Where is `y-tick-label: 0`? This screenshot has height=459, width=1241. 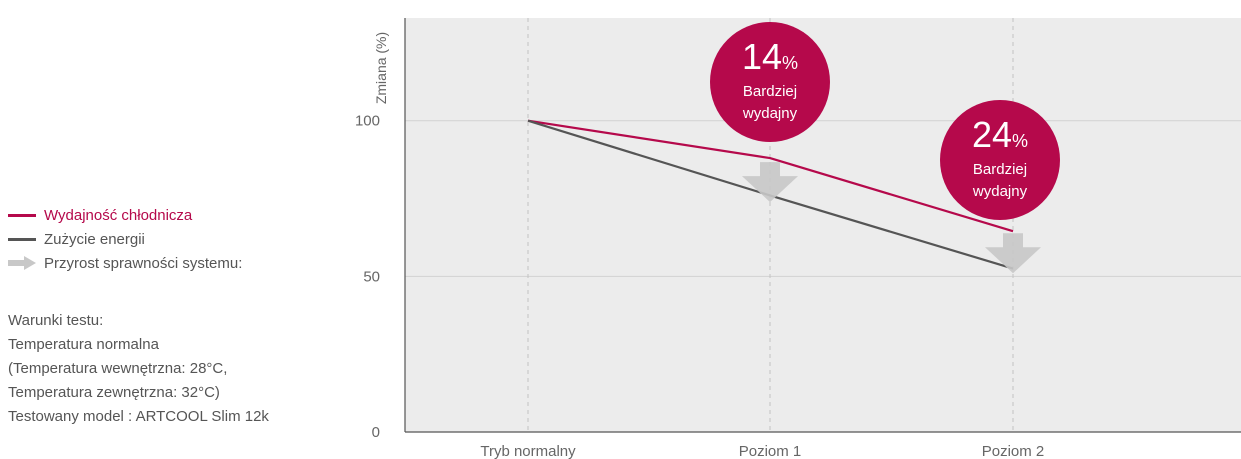
y-tick-label: 0 is located at coordinates (376, 432).